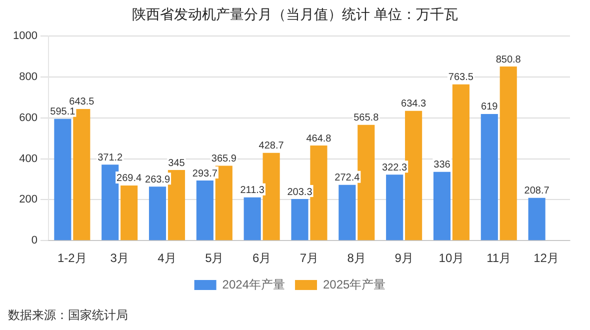  What do you see at coordinates (68, 315) in the screenshot?
I see `source-note: 数据来源：国家统计局` at bounding box center [68, 315].